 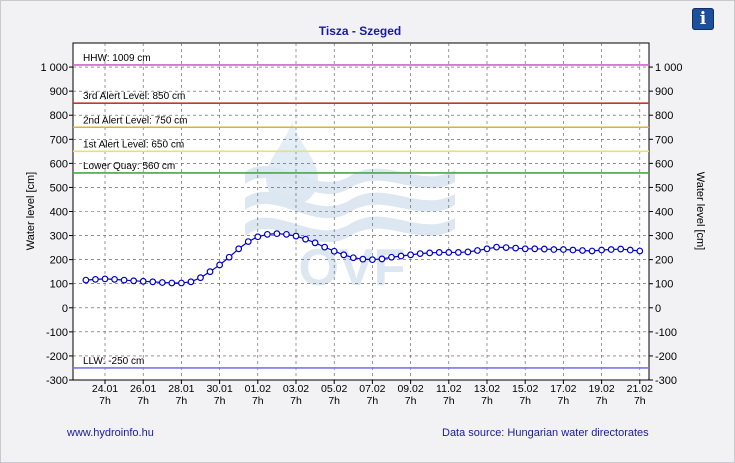 I want to click on y-tick-label-right: 900, so click(x=664, y=92).